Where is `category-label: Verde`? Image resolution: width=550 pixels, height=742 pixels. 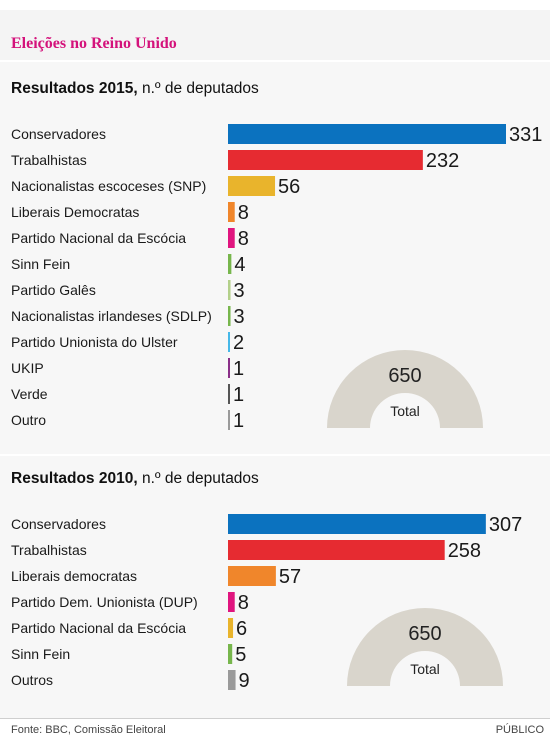
category-label: Verde is located at coordinates (29, 394).